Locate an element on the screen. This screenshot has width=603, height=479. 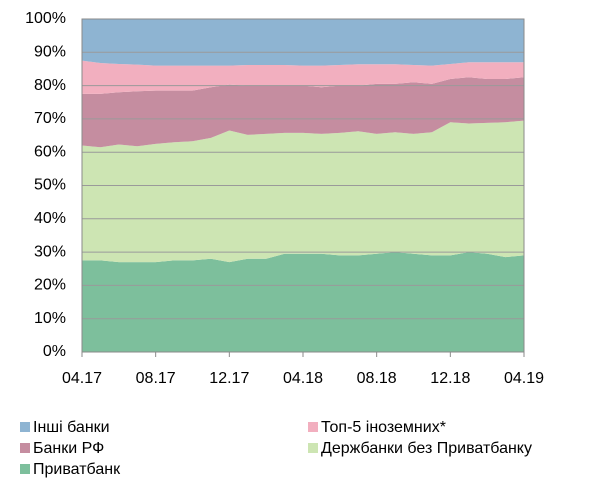
y-tick-label: 10% is located at coordinates (50, 318).